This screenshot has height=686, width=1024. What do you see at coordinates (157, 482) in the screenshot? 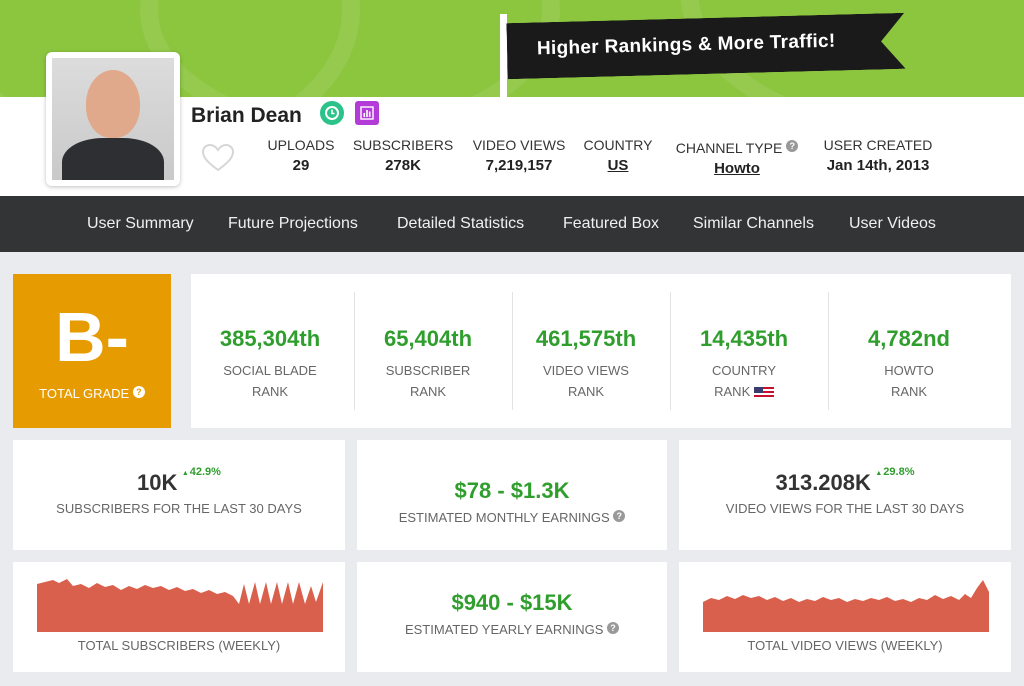
I see `subscribers-30-value: 10K` at bounding box center [157, 482].